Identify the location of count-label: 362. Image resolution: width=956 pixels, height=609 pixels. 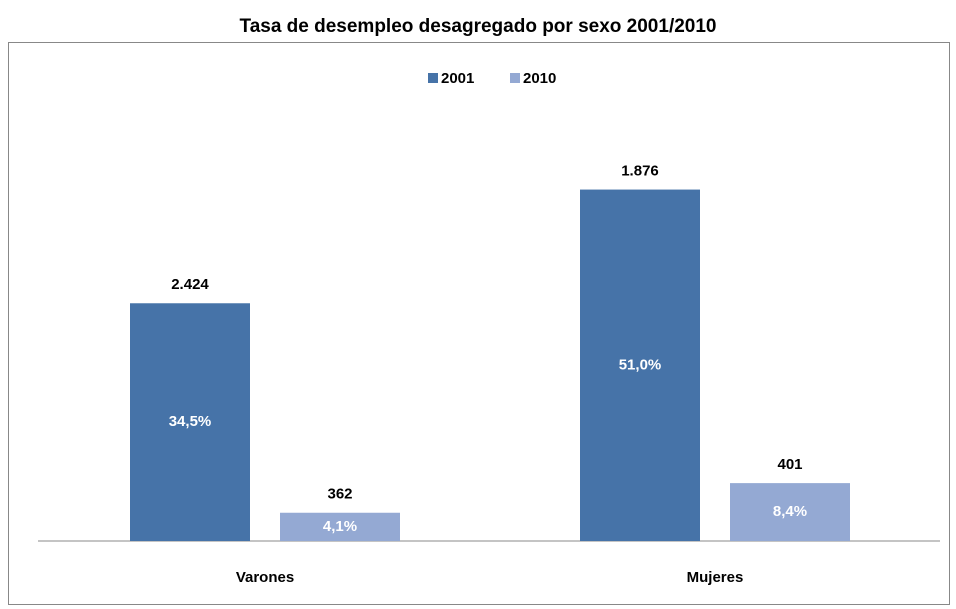
(339, 494).